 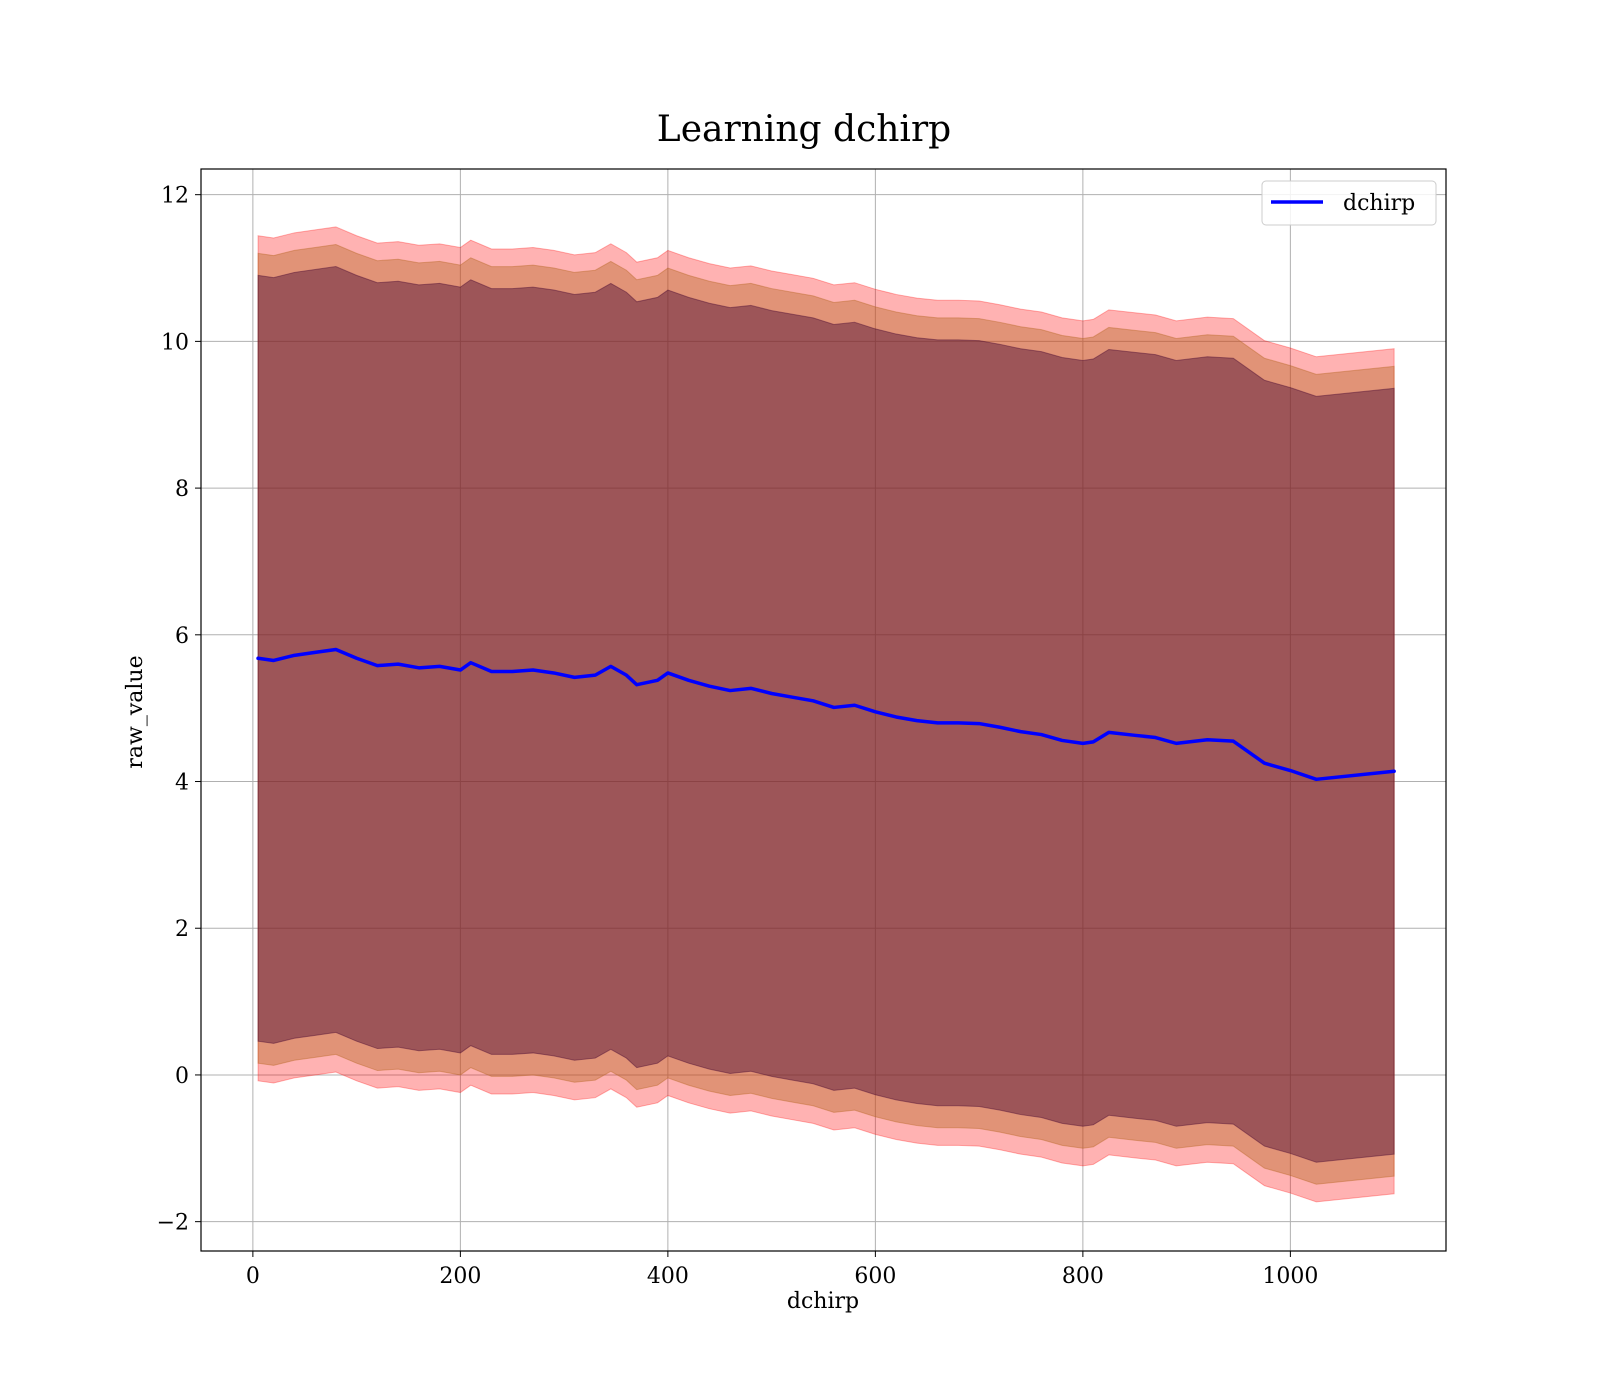 I want to click on y-axis-label: raw_value, so click(x=135, y=711).